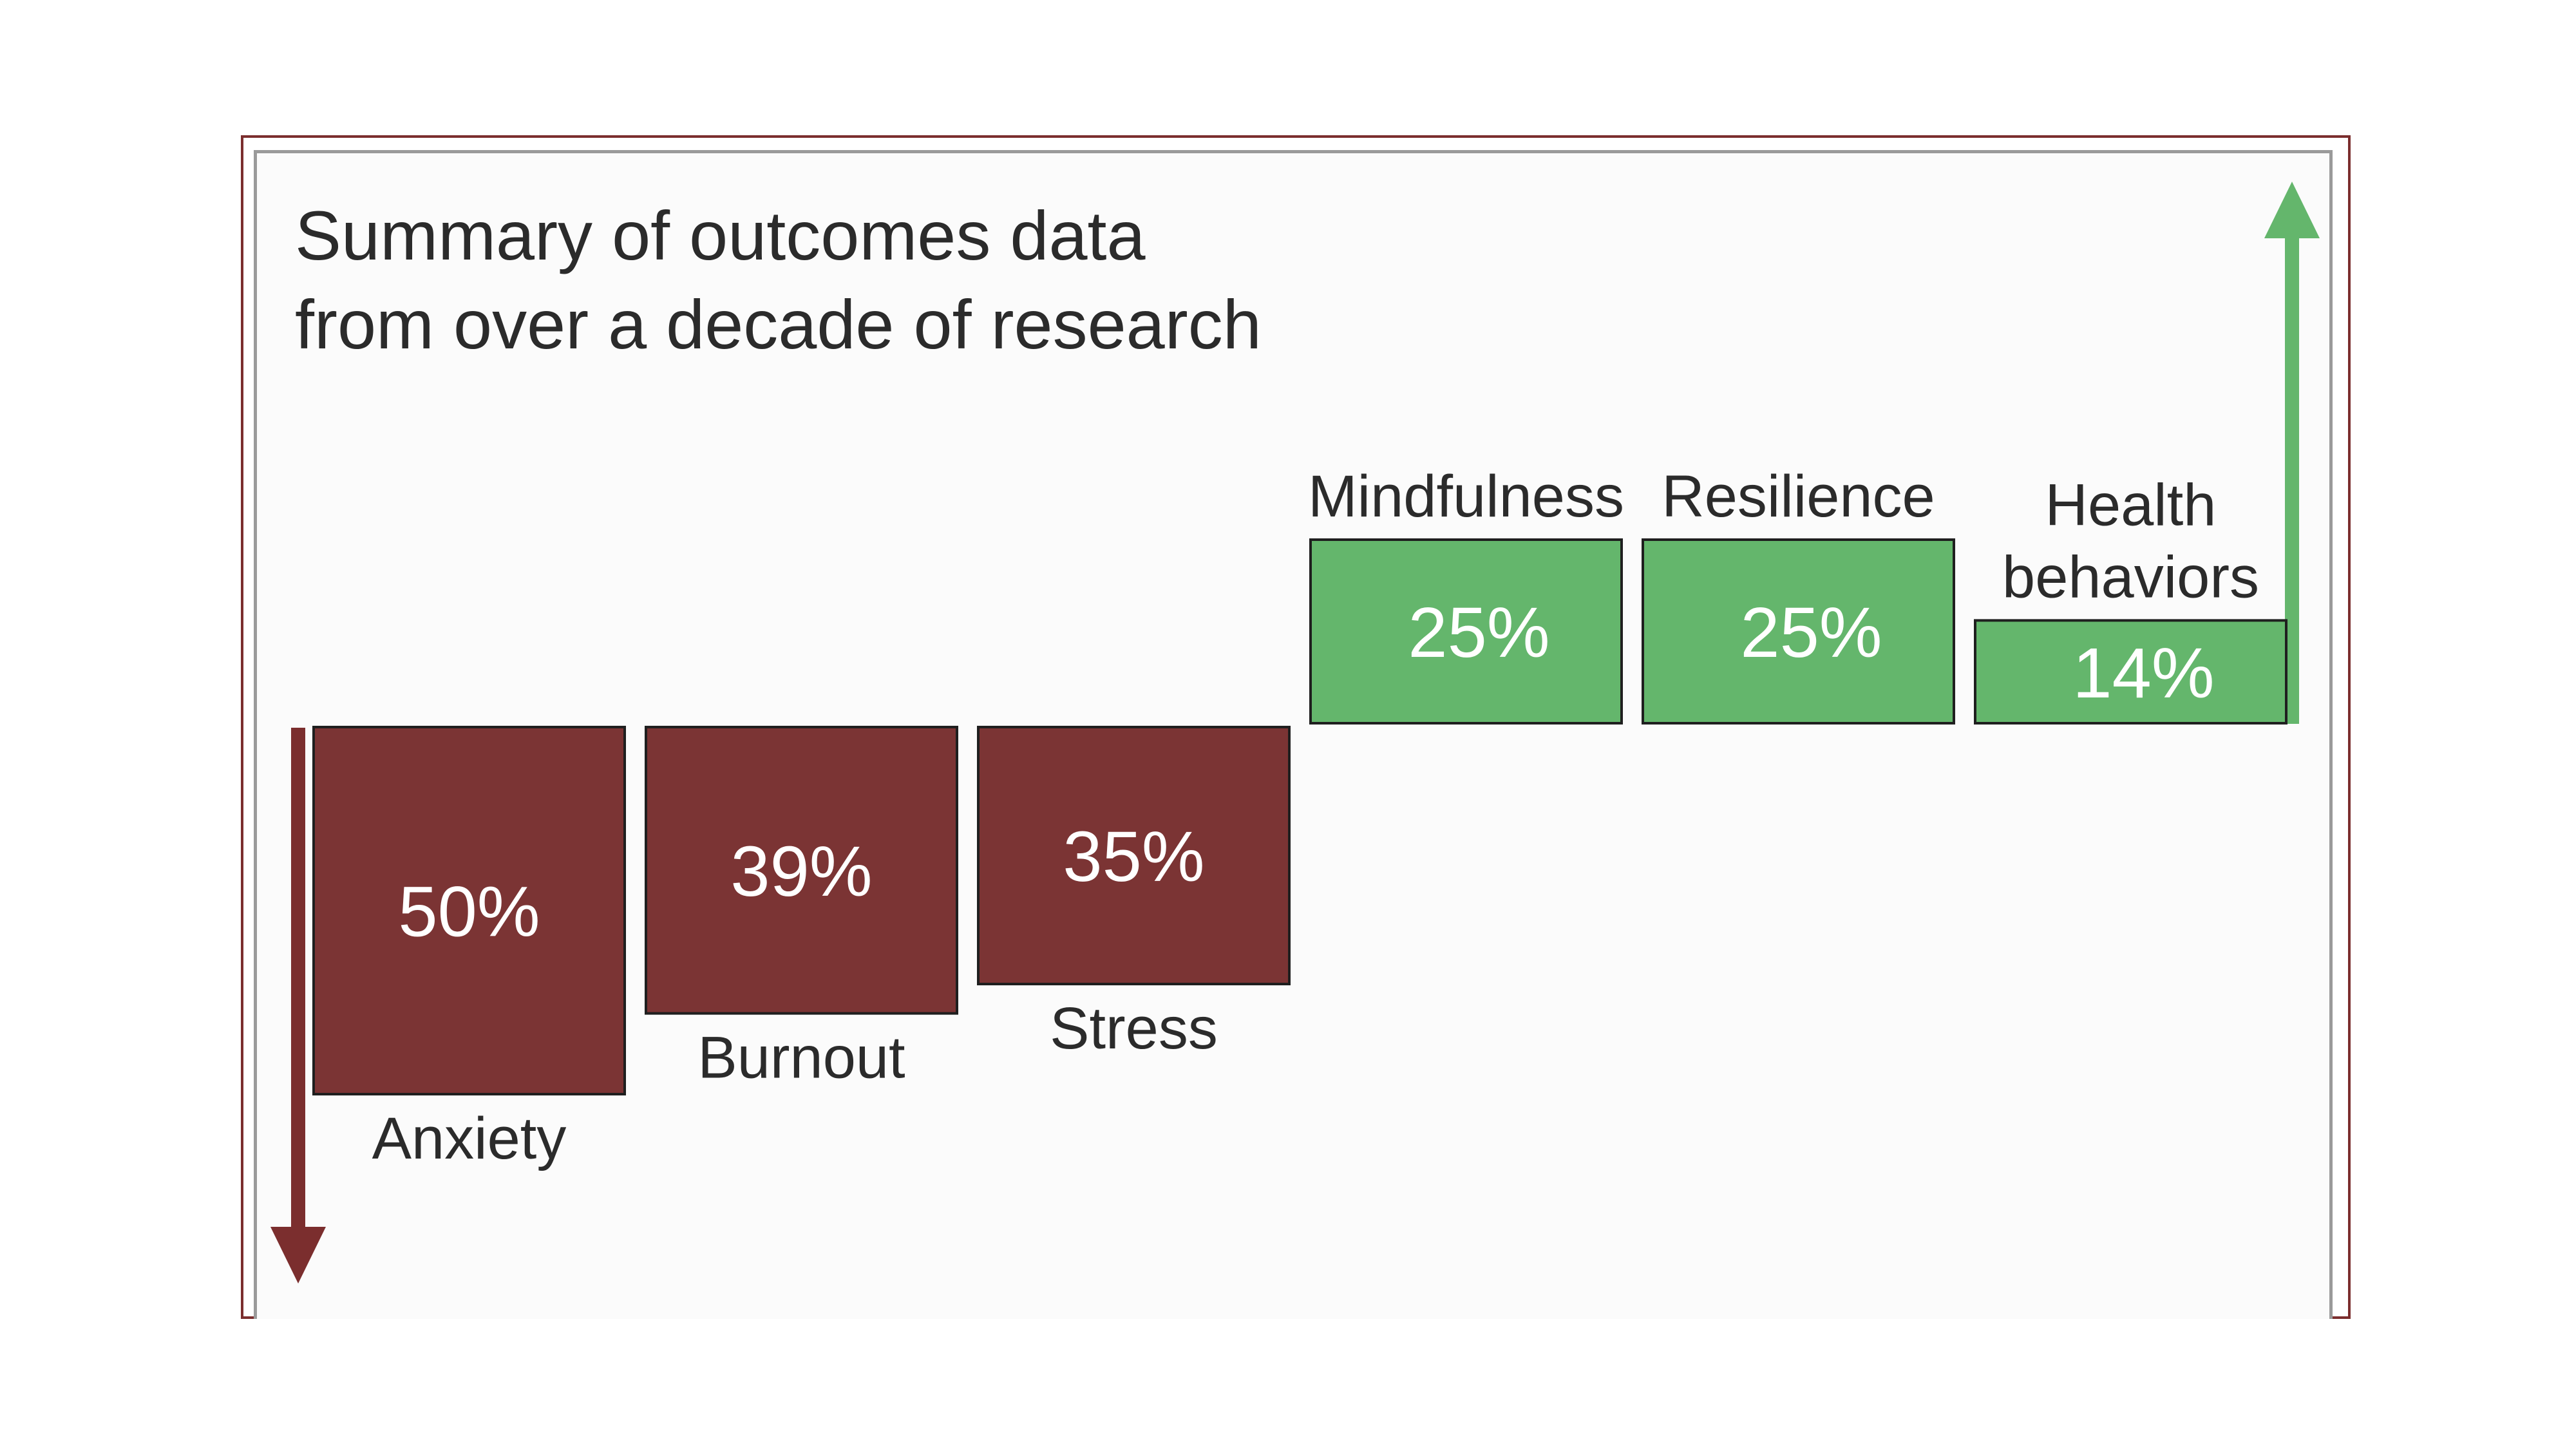 This screenshot has height=1449, width=2576. I want to click on category-label-anxiety: Anxiety, so click(469, 1138).